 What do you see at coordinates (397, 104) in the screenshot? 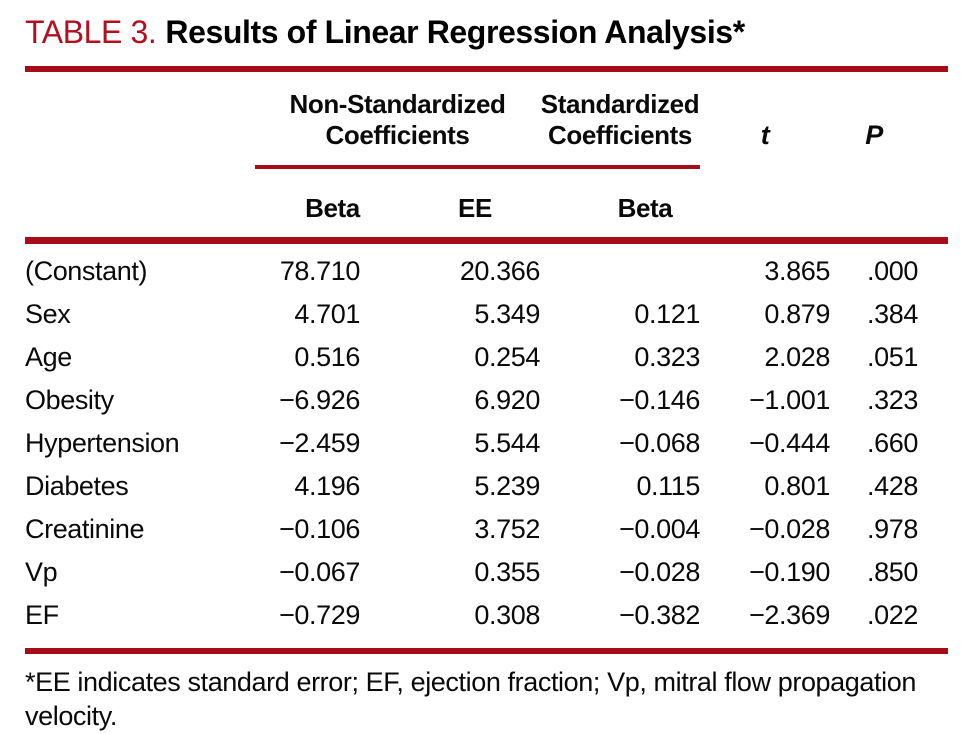
I see `group-header-line: Non-Standardized` at bounding box center [397, 104].